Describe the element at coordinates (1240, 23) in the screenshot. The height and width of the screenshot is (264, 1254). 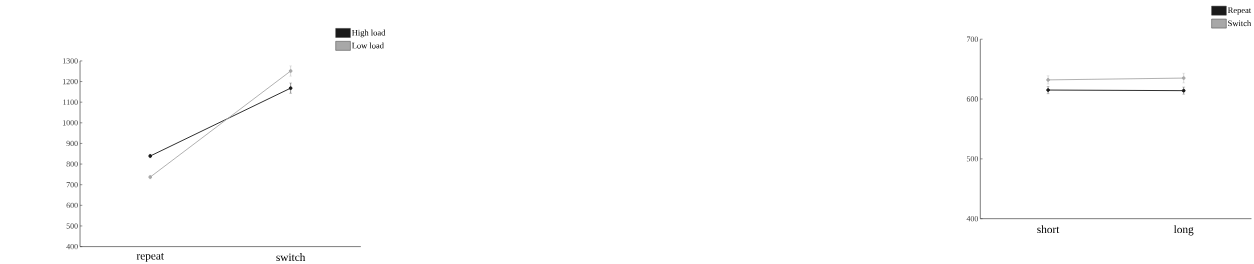
I see `legend-label: Switch` at that location.